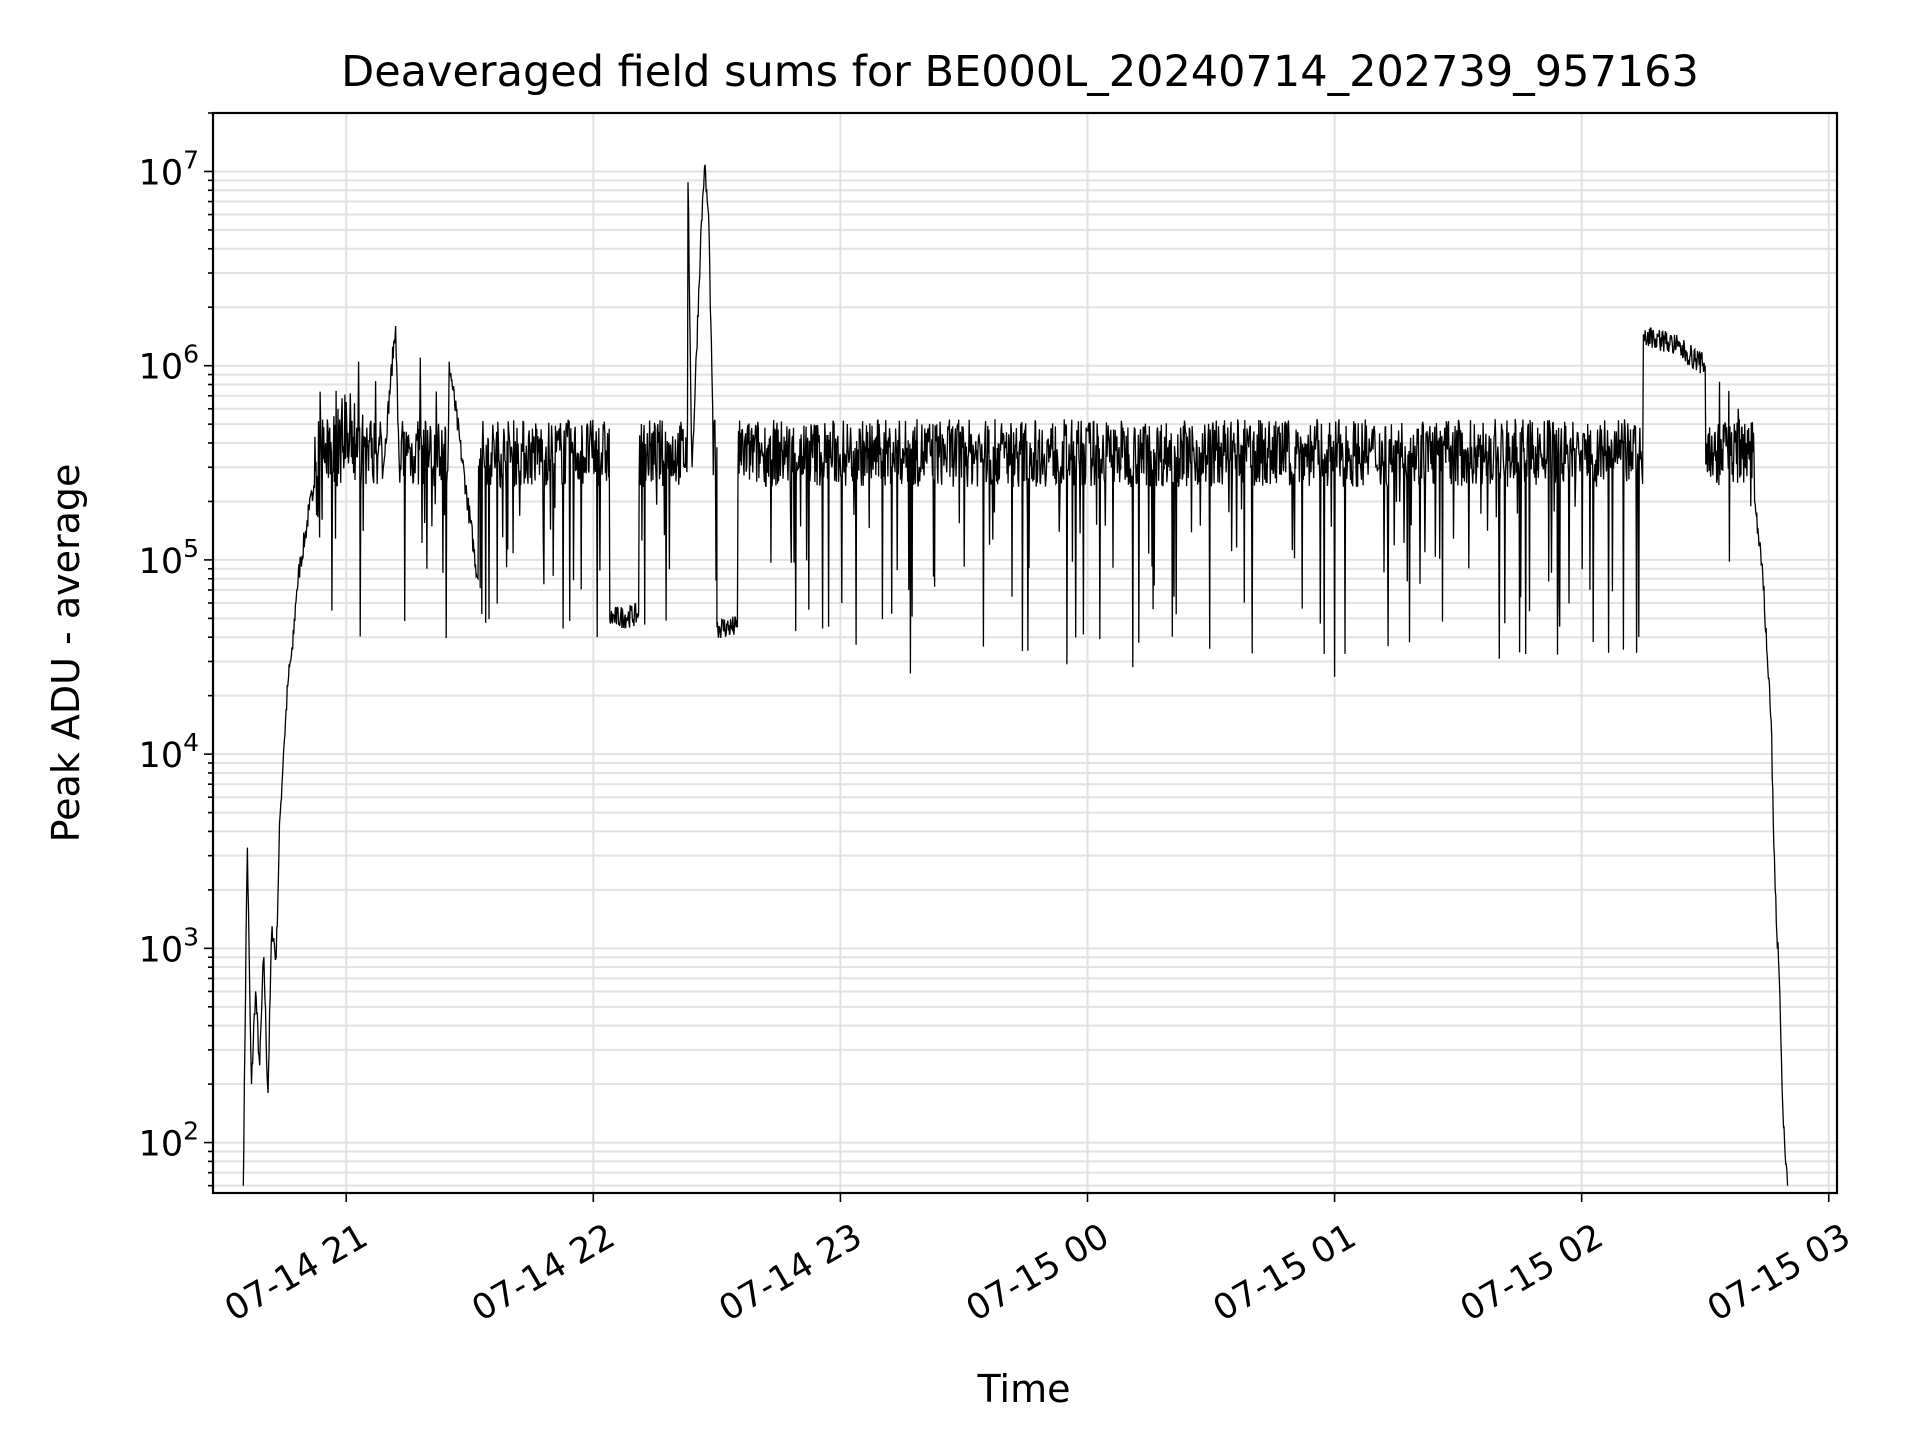  I want to click on y-tick-label: 10², so click(169, 1141).